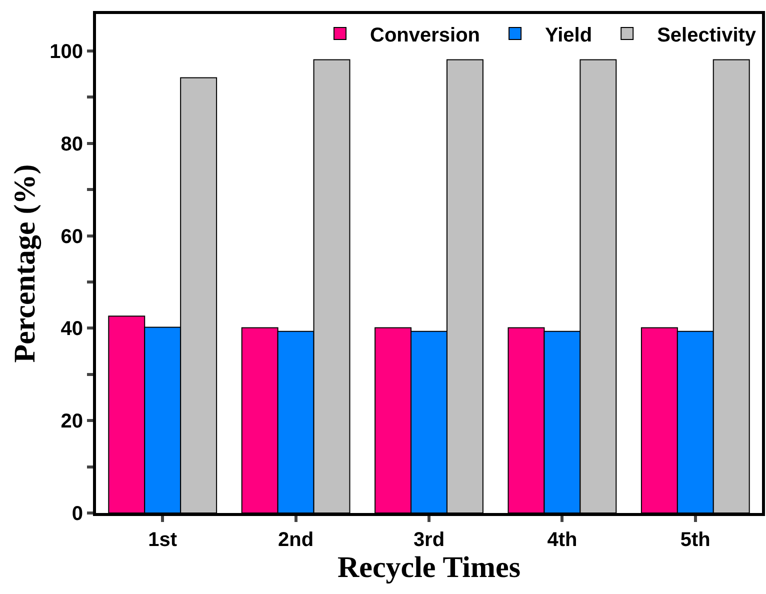 The width and height of the screenshot is (766, 594). Describe the element at coordinates (163, 540) in the screenshot. I see `x-tick-label: 1st` at that location.